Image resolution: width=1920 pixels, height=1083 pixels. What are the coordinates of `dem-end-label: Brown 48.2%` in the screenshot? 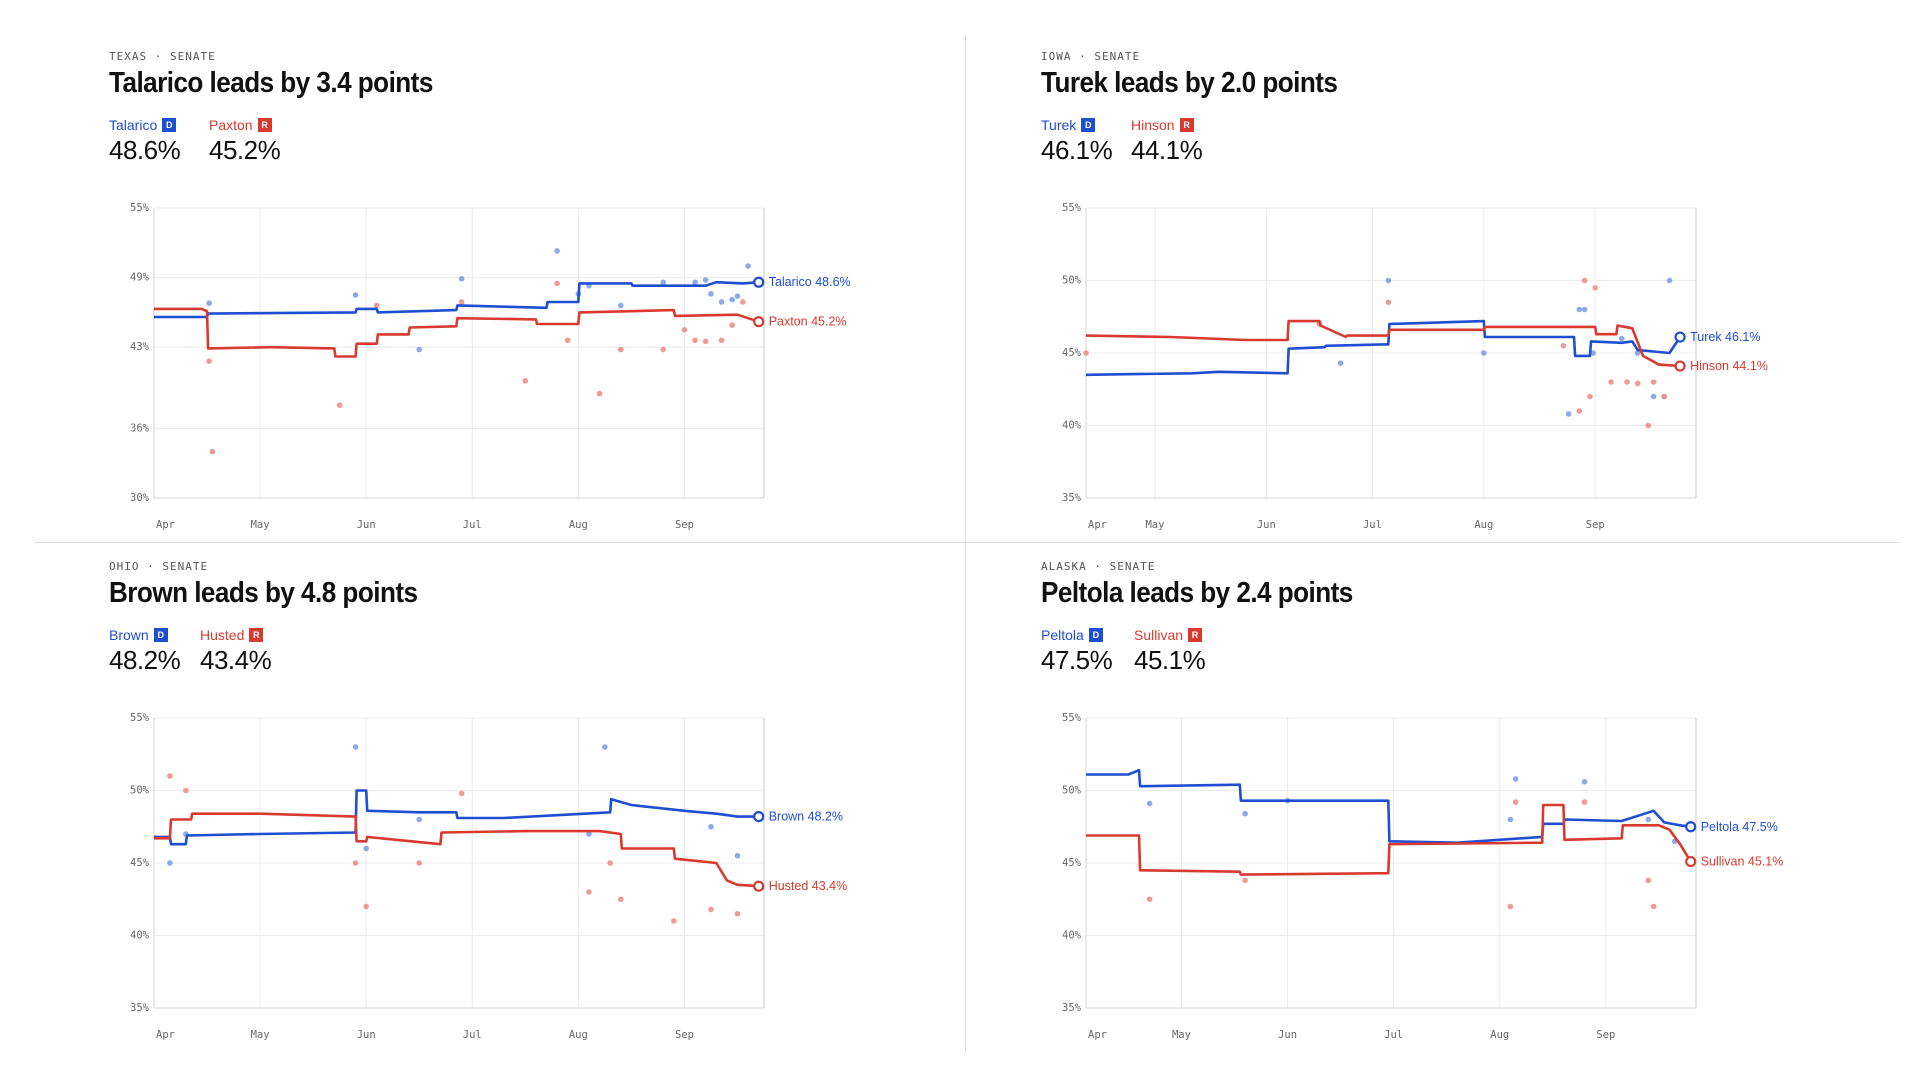 It's located at (806, 817).